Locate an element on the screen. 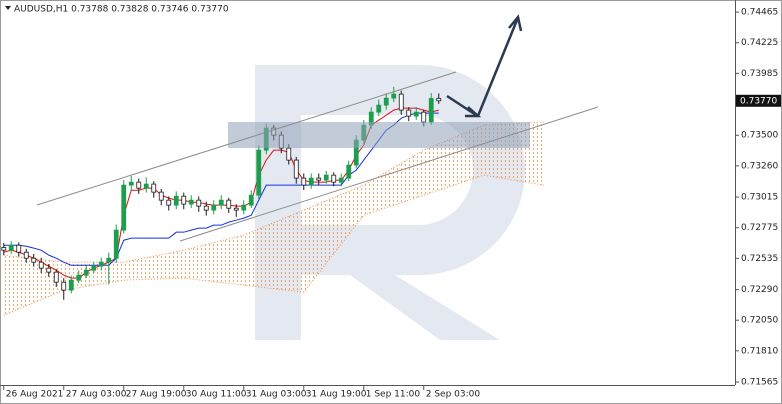  y-tick-label: 0.72050 is located at coordinates (759, 321).